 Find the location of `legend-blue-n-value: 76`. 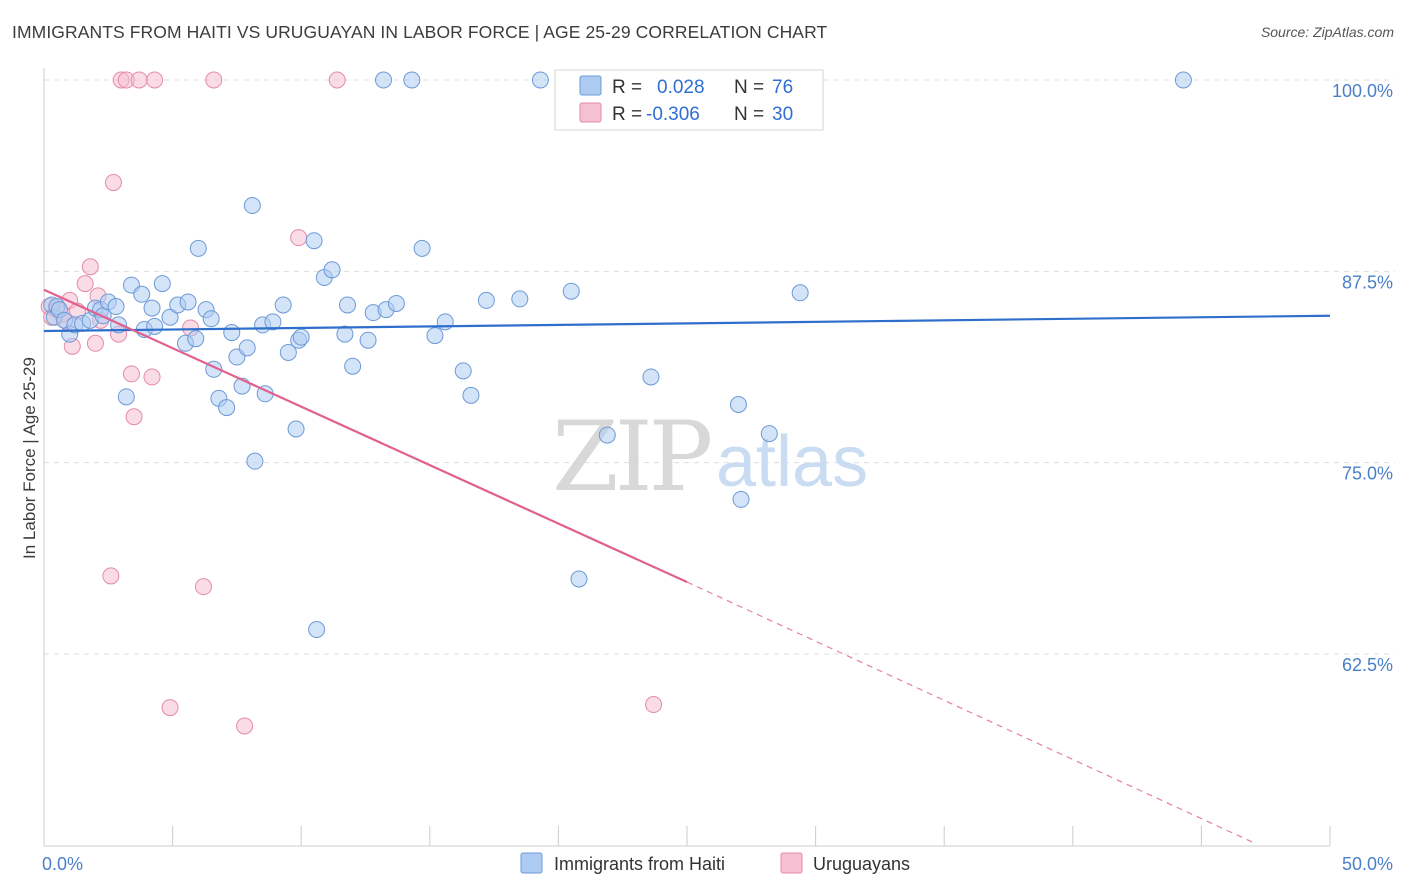

legend-blue-n-value: 76 is located at coordinates (782, 87).